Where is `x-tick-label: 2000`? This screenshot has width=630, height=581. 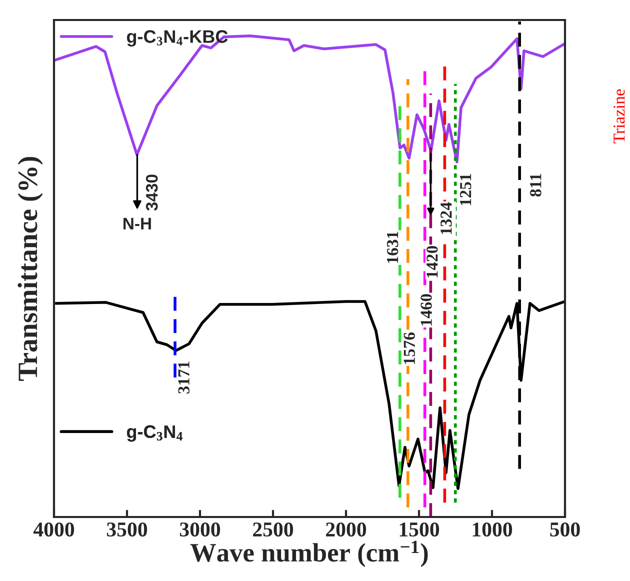
x-tick-label: 2000 is located at coordinates (346, 529).